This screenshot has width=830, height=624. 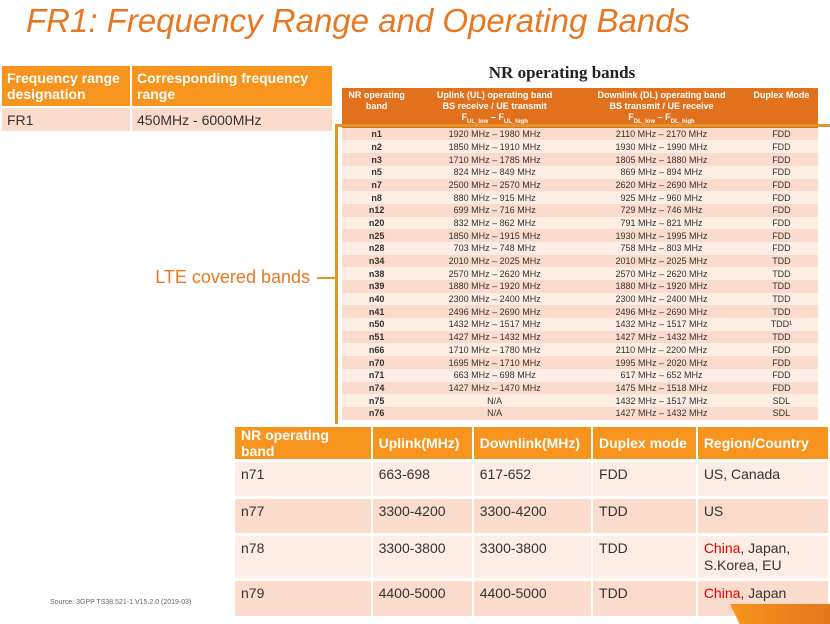 I want to click on band-row: n20 832 MHz – 862 MHz 791 MHz – 821 MHz FDD, so click(x=580, y=223).